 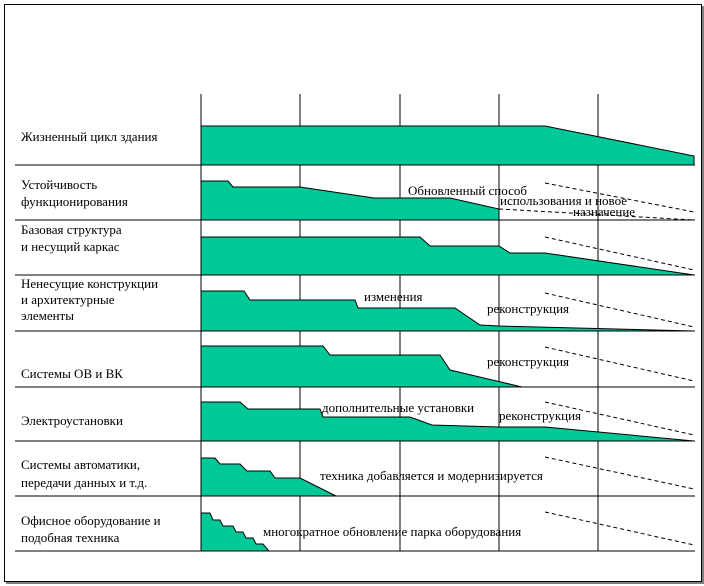 I want to click on band-building-lifecycle, so click(x=447, y=145).